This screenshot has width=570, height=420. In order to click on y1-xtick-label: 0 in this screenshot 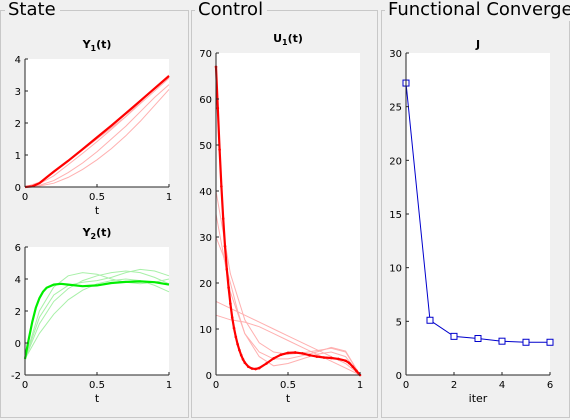, I will do `click(25, 197)`.